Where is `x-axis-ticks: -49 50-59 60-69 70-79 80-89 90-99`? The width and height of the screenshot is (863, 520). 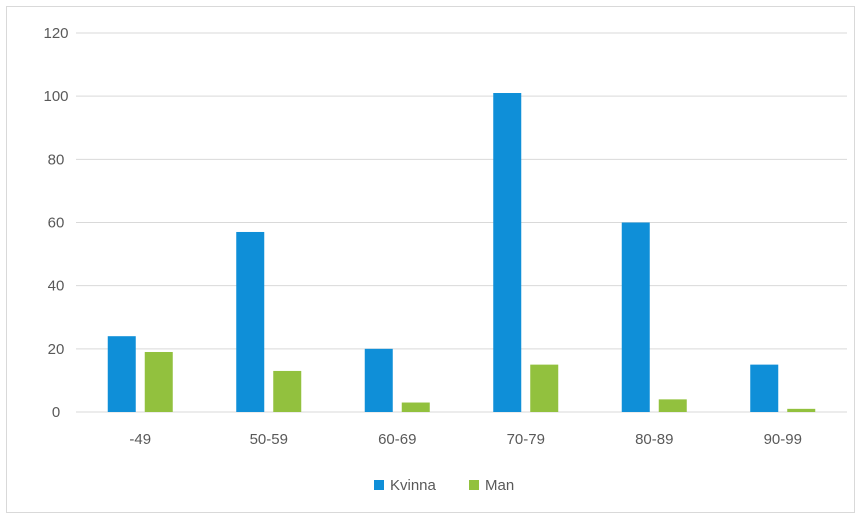 x-axis-ticks: -49 50-59 60-69 70-79 80-89 90-99 is located at coordinates (465, 439).